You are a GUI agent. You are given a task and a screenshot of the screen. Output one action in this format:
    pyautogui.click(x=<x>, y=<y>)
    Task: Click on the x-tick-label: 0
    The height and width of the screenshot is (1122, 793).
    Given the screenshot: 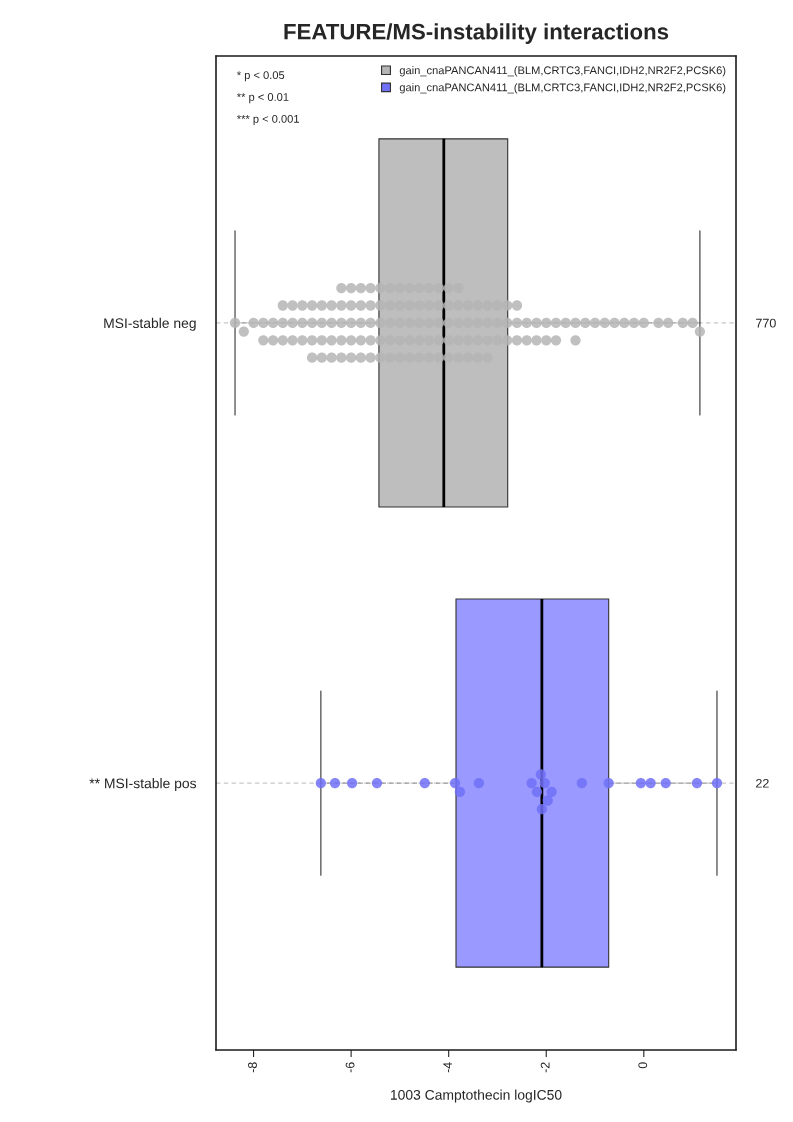 What is the action you would take?
    pyautogui.click(x=643, y=1065)
    